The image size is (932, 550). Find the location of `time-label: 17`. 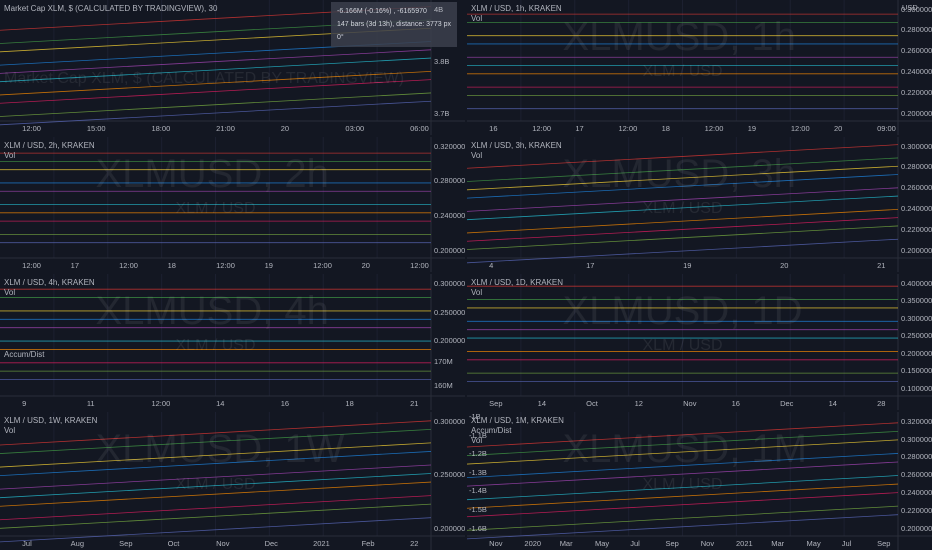

time-label: 17 is located at coordinates (74, 265).